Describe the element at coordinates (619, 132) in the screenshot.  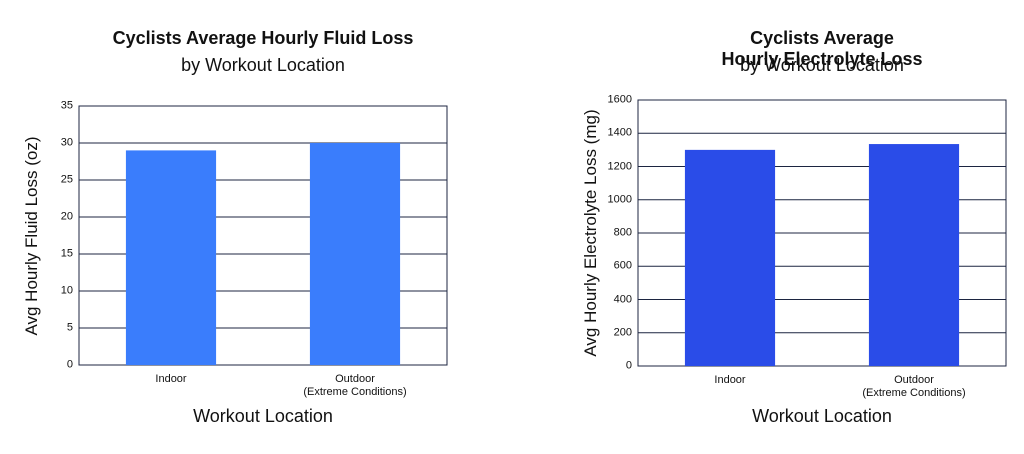
I see `y-tick-label: 1400` at that location.